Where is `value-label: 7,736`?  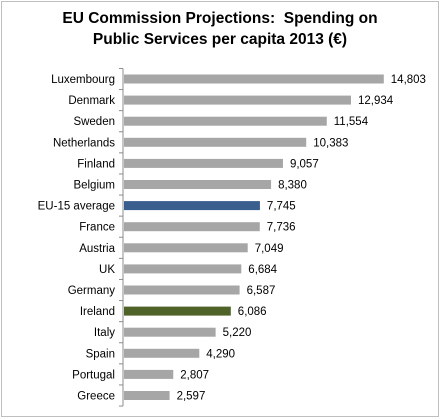 value-label: 7,736 is located at coordinates (281, 228).